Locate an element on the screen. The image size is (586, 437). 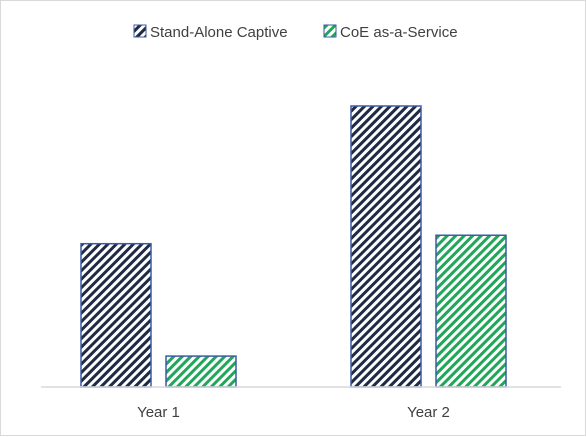
legend-item-stand-alone-captive: Stand-Alone Captive is located at coordinates (210, 32).